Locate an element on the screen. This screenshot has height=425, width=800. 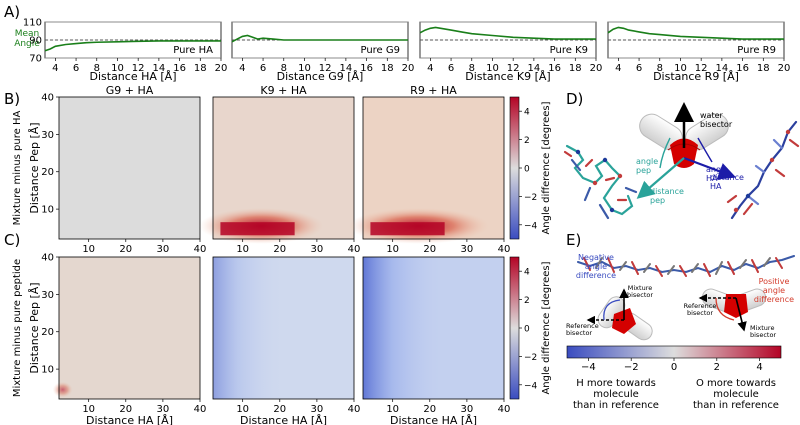
panel-C-heatmap-1: 10 20 30 40 10 20 30 40 Distance HA [Å] is located at coordinates (123, 339).